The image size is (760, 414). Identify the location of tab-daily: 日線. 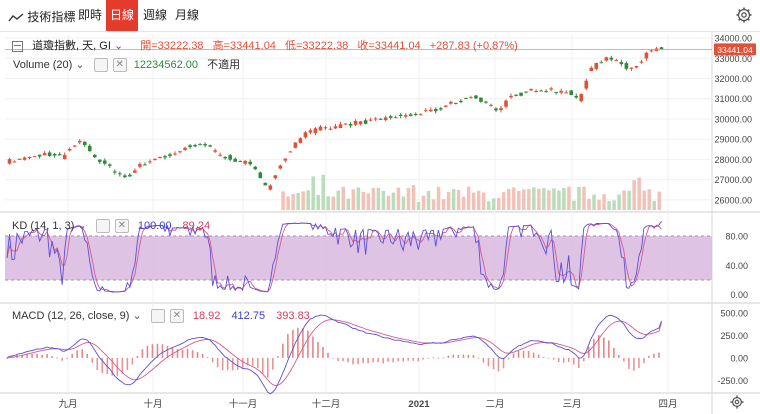
(122, 15).